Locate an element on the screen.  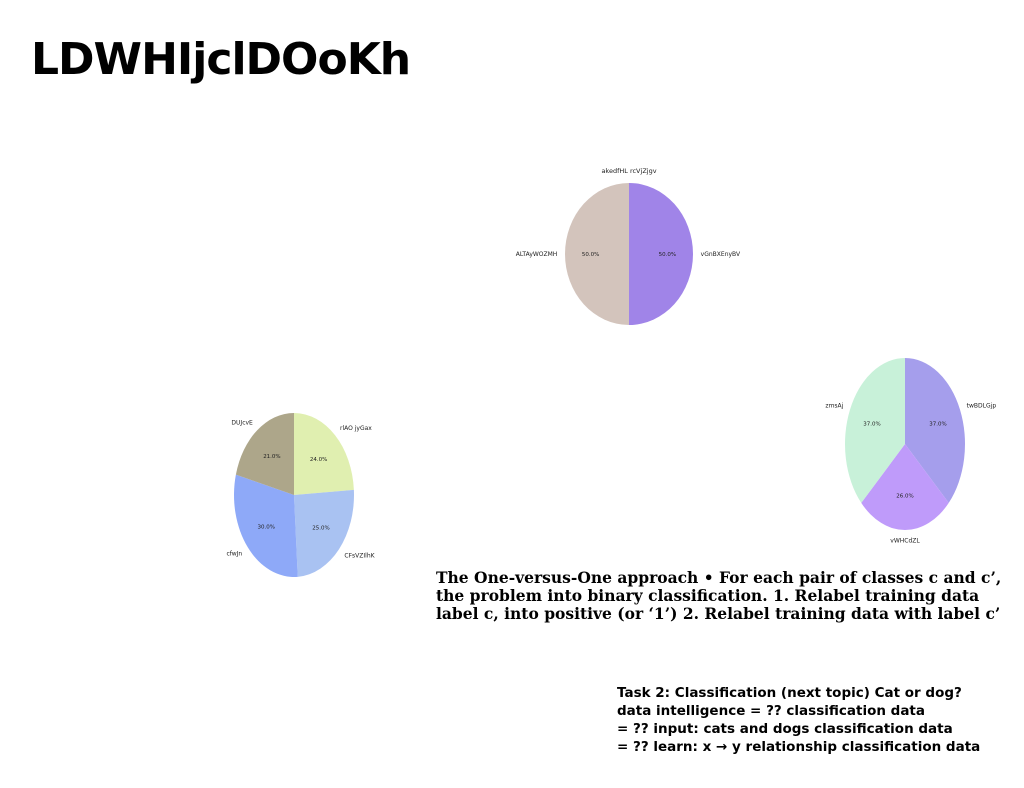
pie-3-percent-label-3: 30.0% is located at coordinates (266, 527).